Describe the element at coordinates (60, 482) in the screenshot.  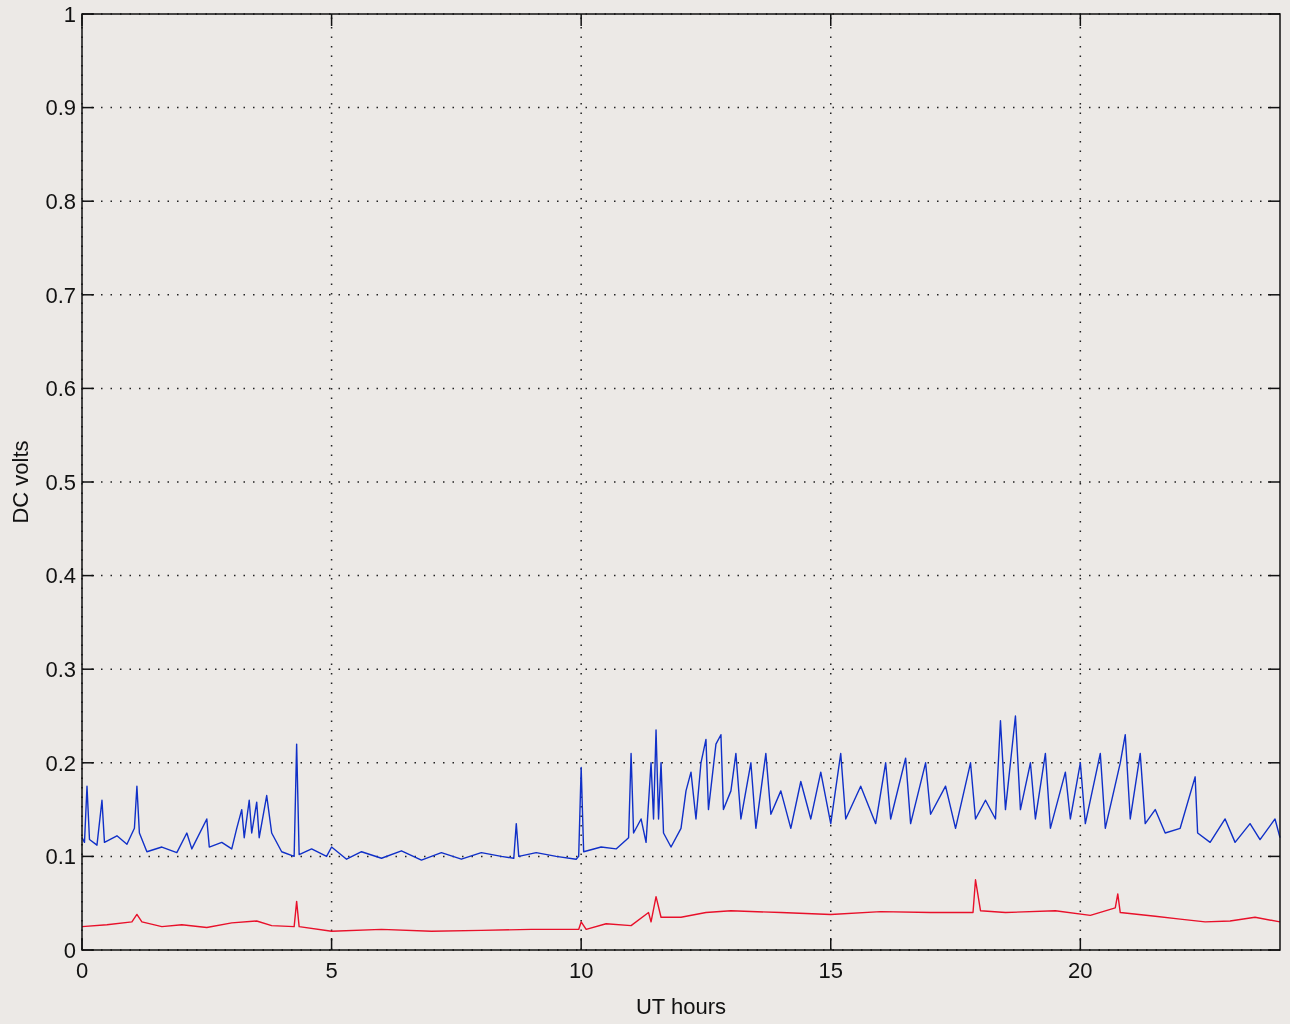
I see `y-tick-label: 0.5` at that location.